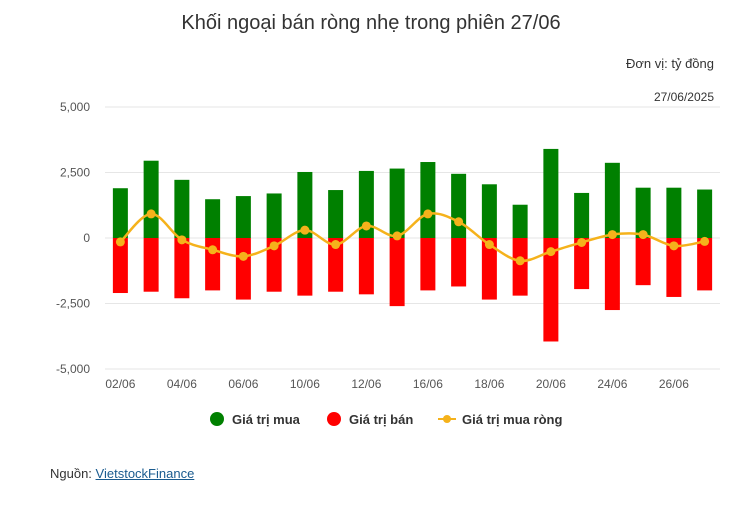 The width and height of the screenshot is (742, 507). What do you see at coordinates (447, 419) in the screenshot?
I see `legend-net-marker` at bounding box center [447, 419].